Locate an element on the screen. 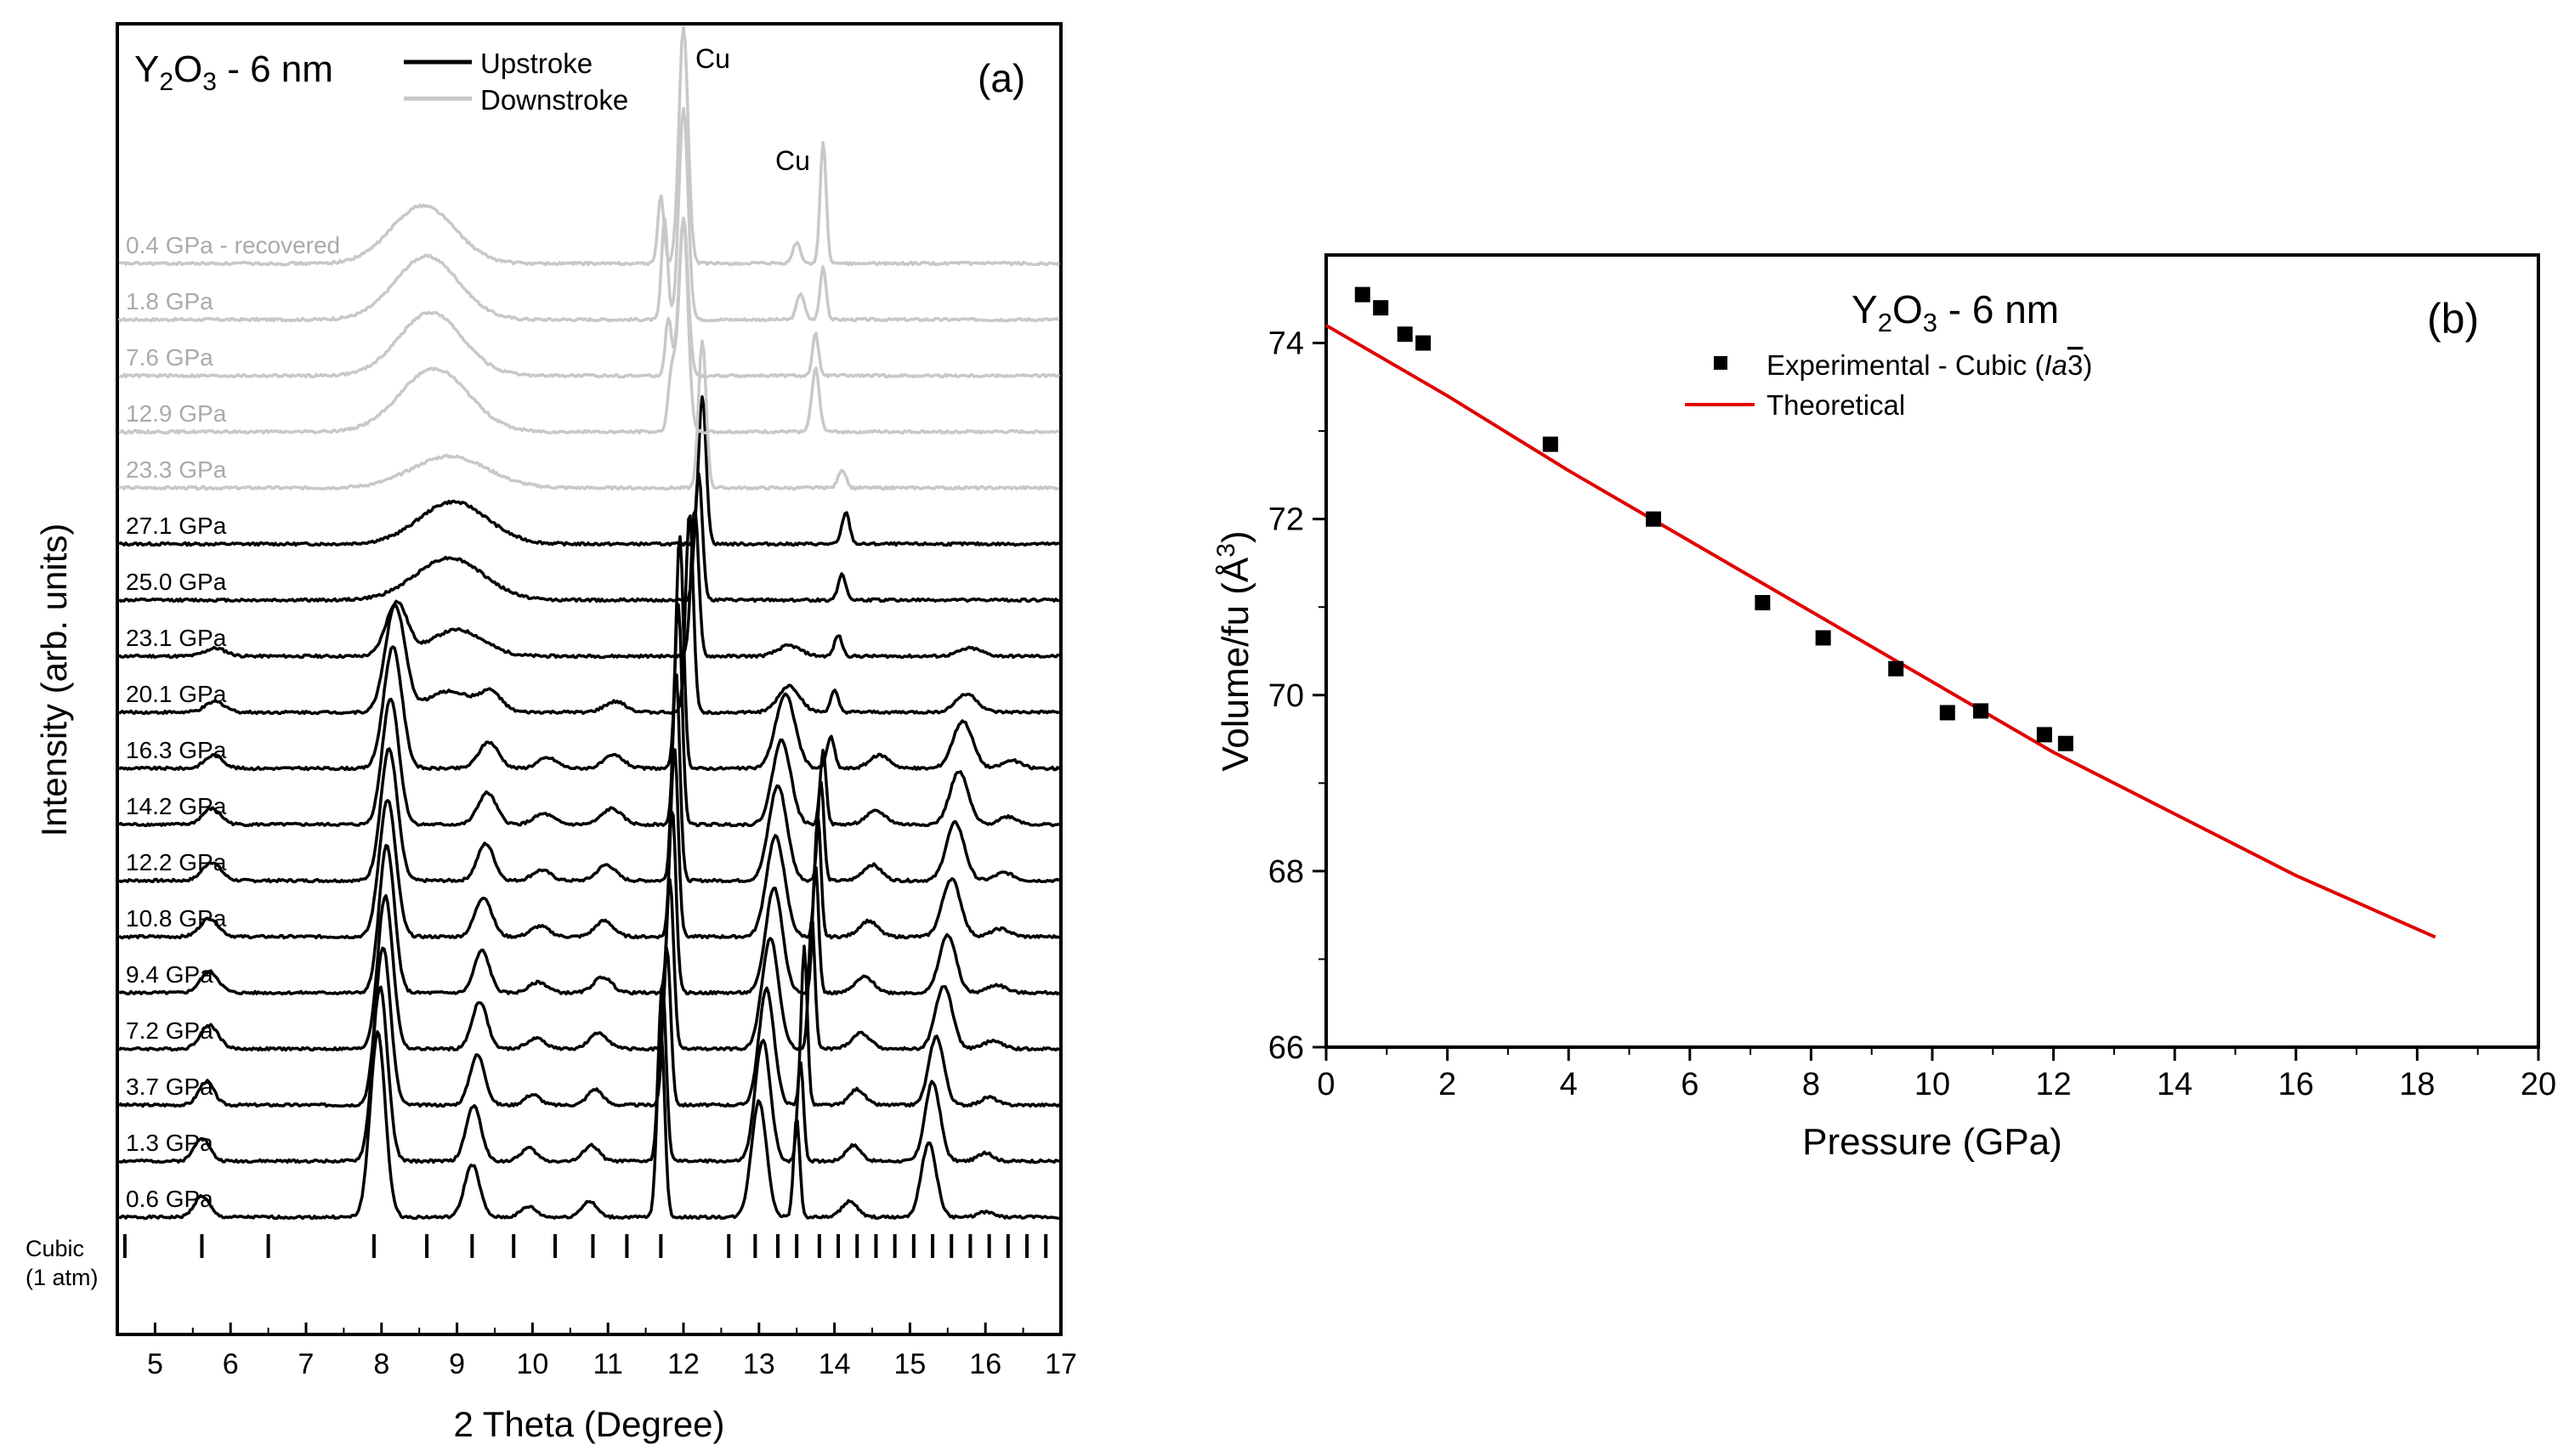 The height and width of the screenshot is (1456, 2569). pattern-curve-3-7-gpa is located at coordinates (589, 1026).